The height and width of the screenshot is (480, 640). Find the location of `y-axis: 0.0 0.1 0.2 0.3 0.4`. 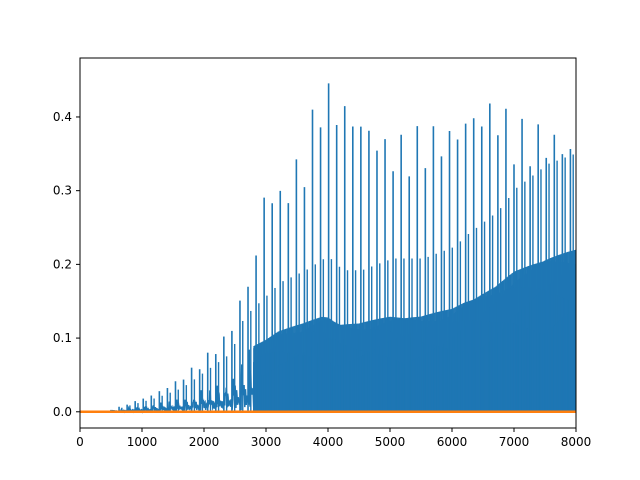

y-axis: 0.0 0.1 0.2 0.3 0.4 is located at coordinates (66, 264).